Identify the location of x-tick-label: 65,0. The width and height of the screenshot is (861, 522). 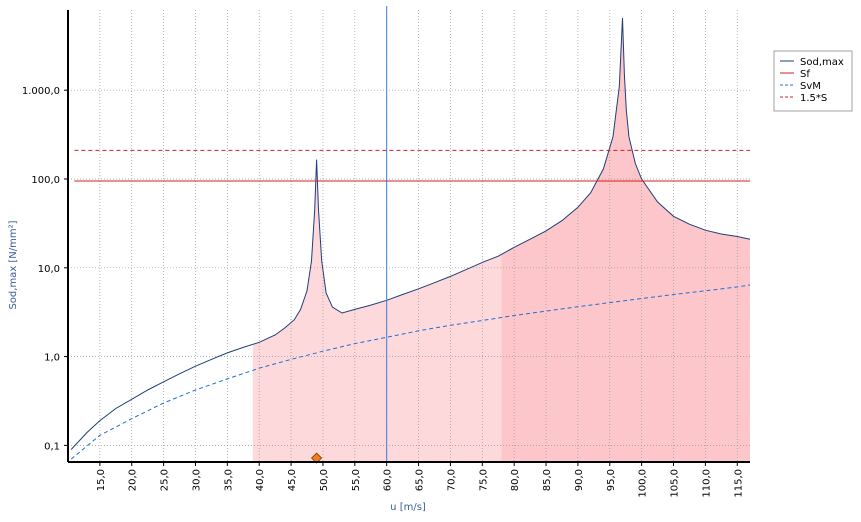
(420, 480).